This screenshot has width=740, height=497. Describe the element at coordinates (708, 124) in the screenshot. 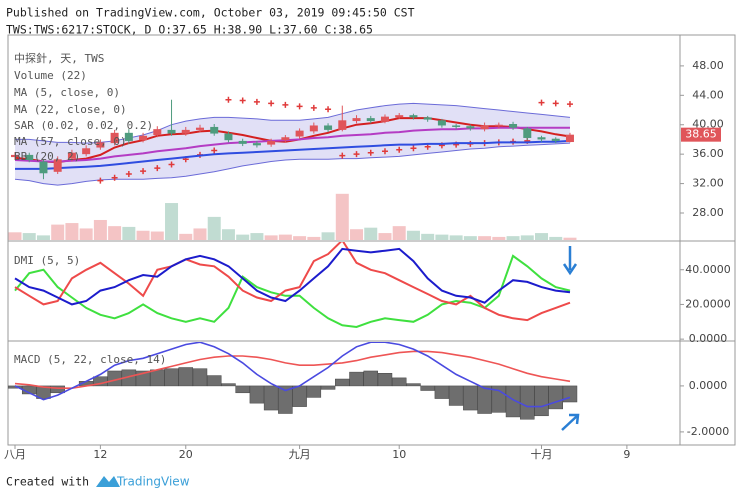

I see `y-tick-label: 40.00` at that location.